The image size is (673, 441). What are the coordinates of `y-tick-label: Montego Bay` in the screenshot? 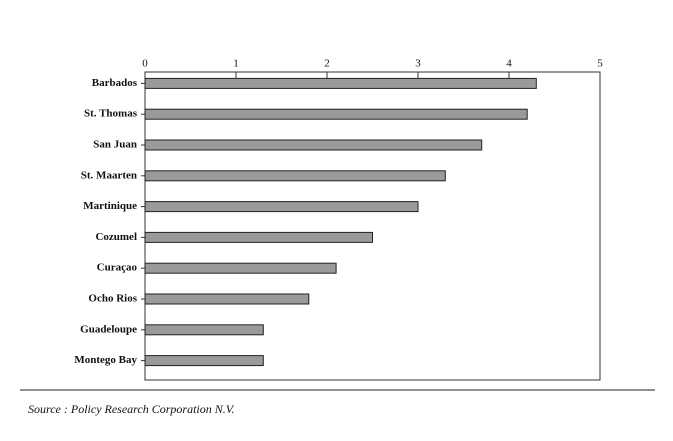 It's located at (105, 360).